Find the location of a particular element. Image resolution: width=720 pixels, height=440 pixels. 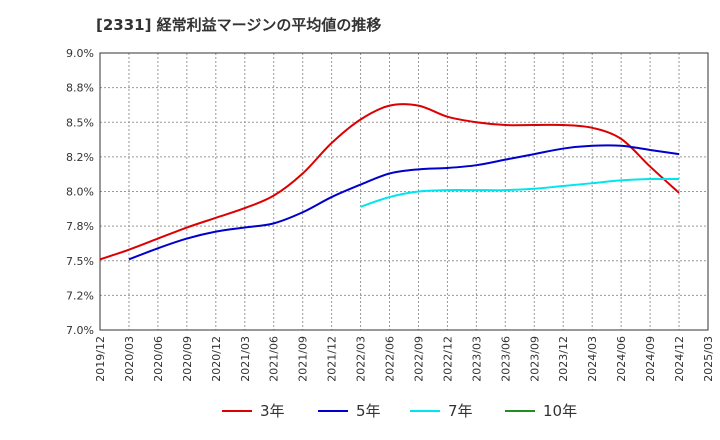

x-tick-label: 2019/12 is located at coordinates (100, 359).